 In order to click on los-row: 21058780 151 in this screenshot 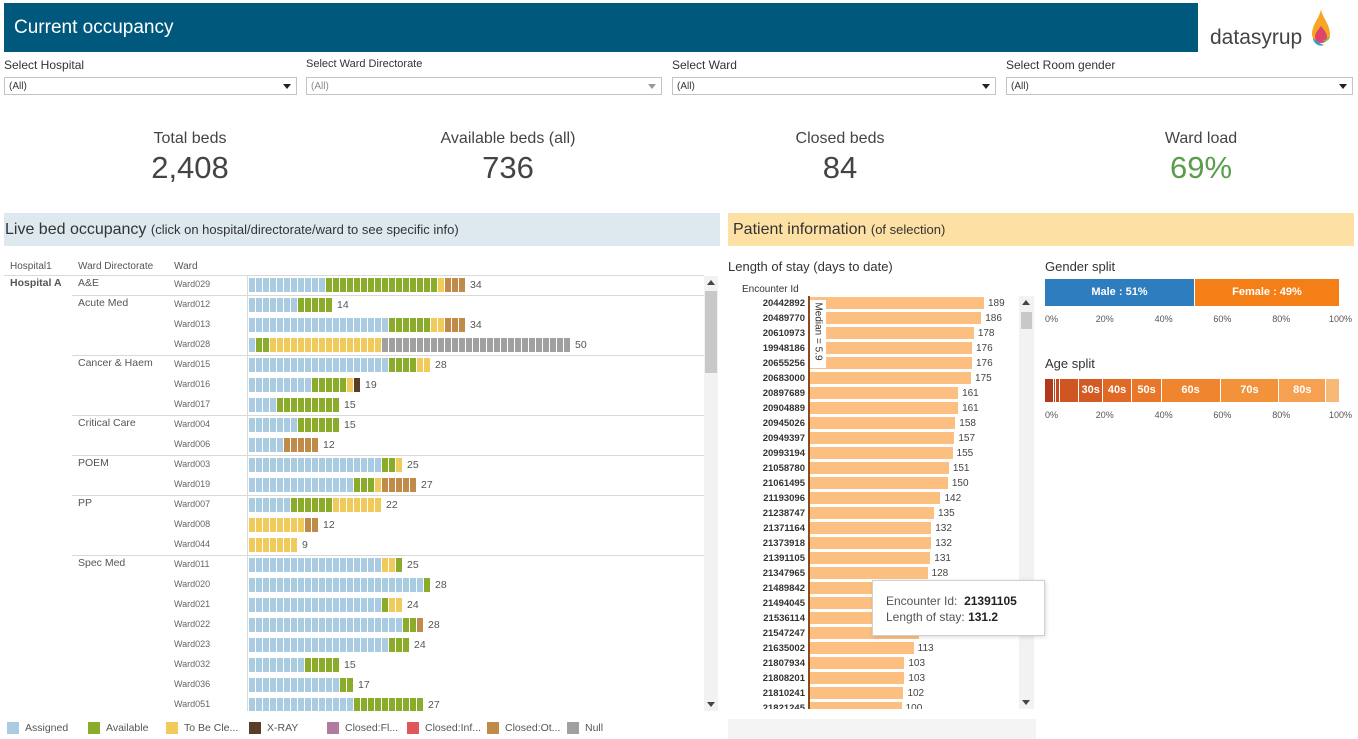, I will do `click(873, 468)`.